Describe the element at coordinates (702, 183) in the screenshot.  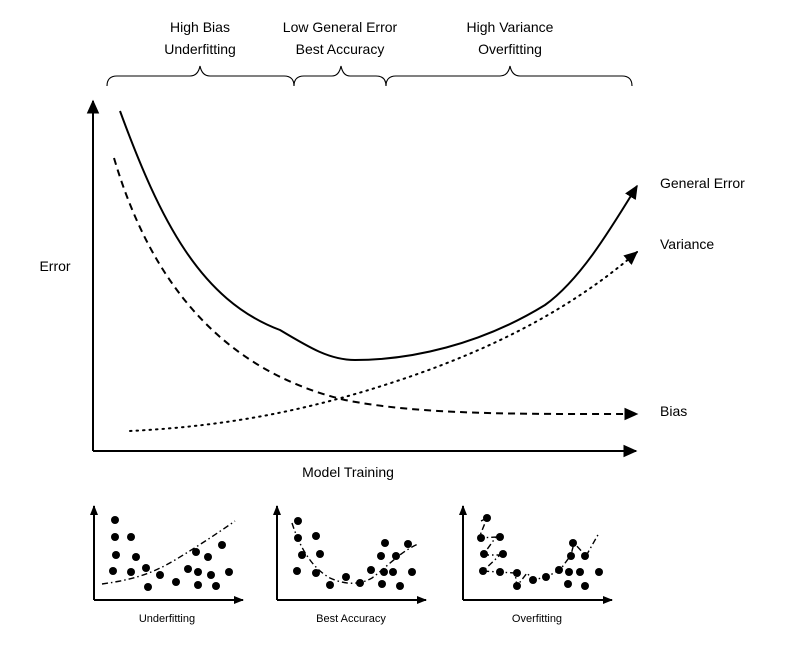
I see `general-error-label: General Error` at that location.